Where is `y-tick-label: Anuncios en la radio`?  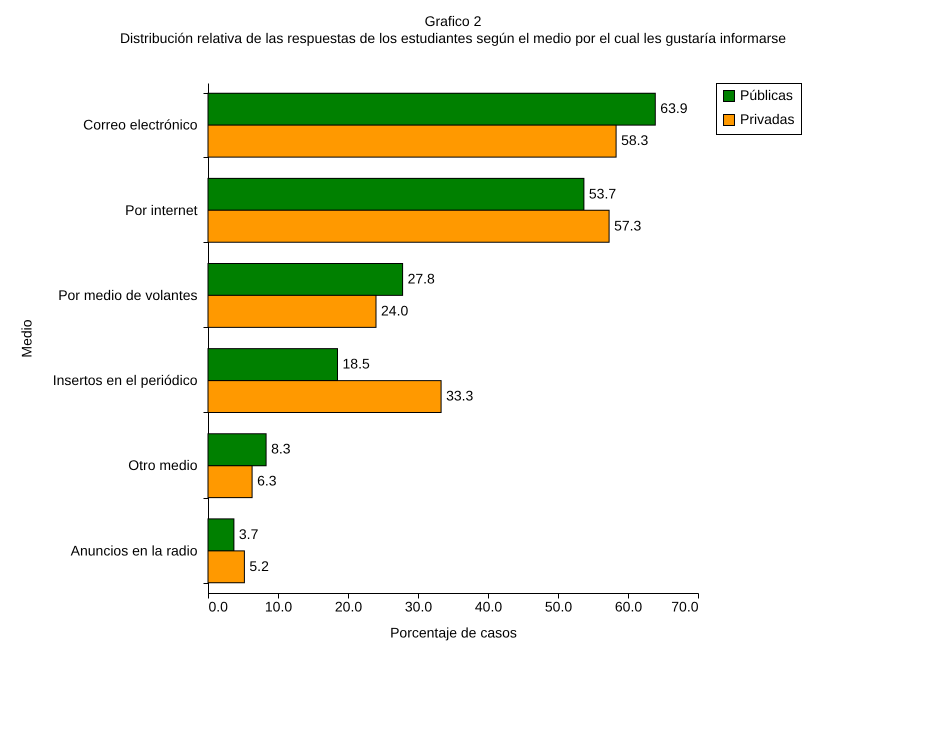 y-tick-label: Anuncios en la radio is located at coordinates (134, 550).